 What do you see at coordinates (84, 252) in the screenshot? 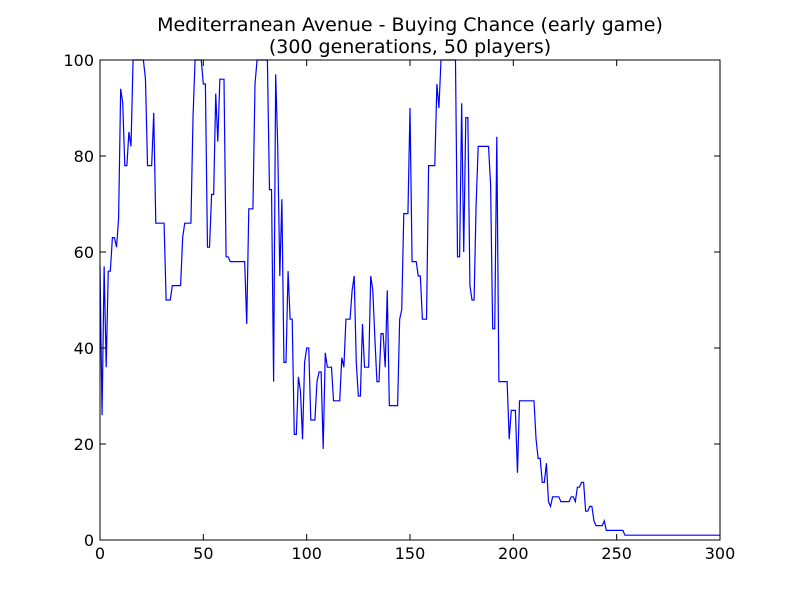
I see `y-tick-label: 60` at bounding box center [84, 252].